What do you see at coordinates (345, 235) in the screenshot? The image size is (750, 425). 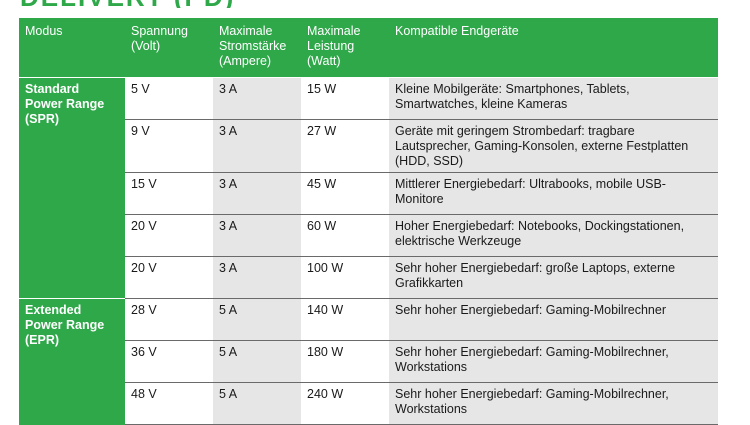 I see `cell-watt: 60 W` at bounding box center [345, 235].